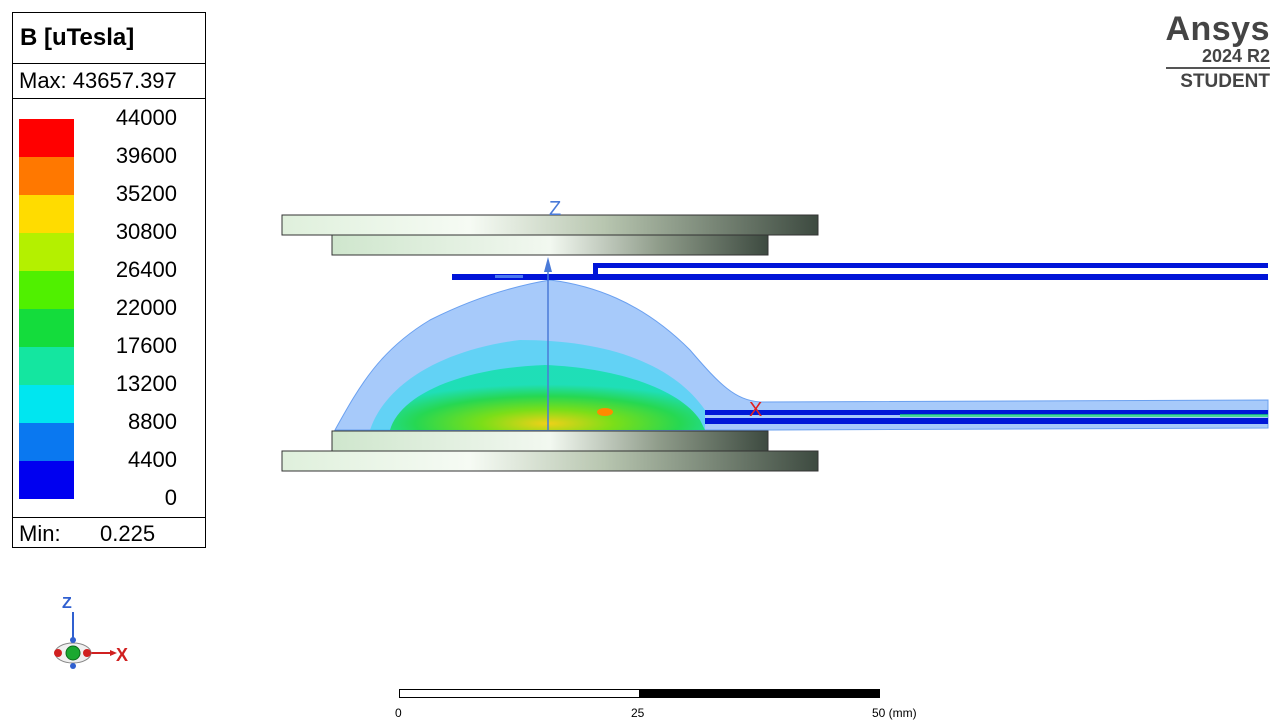 The image size is (1280, 720). Describe the element at coordinates (40, 533) in the screenshot. I see `legend-min-label: Min:` at that location.